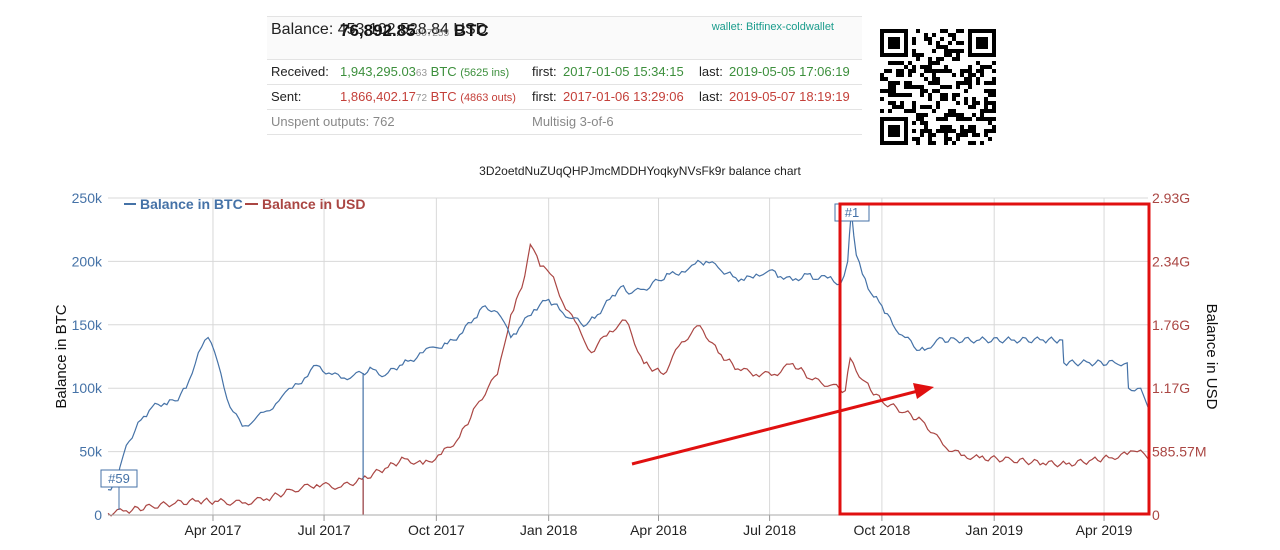 This screenshot has width=1280, height=550. I want to click on y-tick-label-left: 150k, so click(87, 325).